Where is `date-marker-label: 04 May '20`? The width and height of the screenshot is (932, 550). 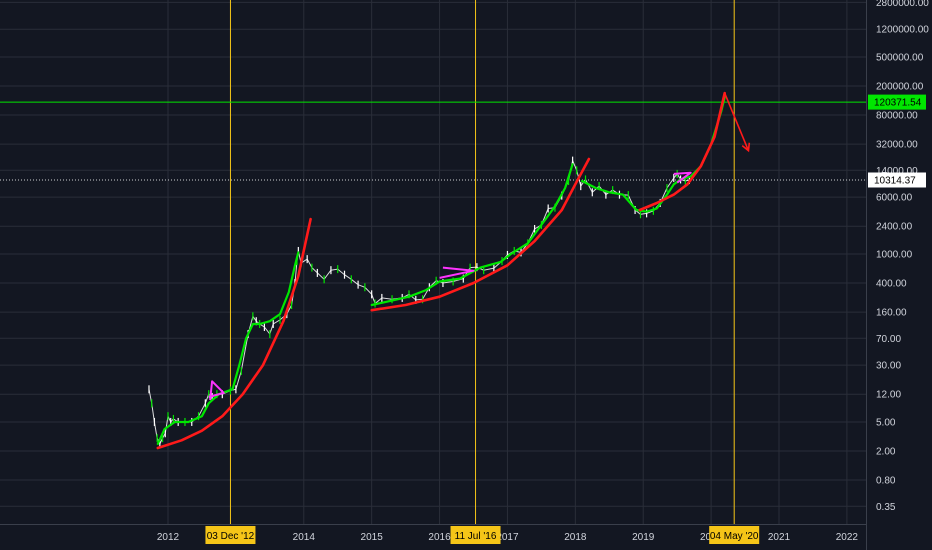
date-marker-label: 04 May '20 is located at coordinates (734, 536).